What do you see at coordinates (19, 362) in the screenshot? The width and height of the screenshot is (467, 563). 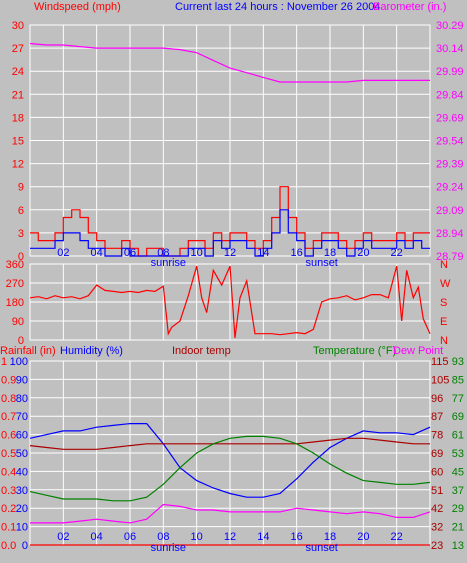 I see `humidity-tick-label: 100` at bounding box center [19, 362].